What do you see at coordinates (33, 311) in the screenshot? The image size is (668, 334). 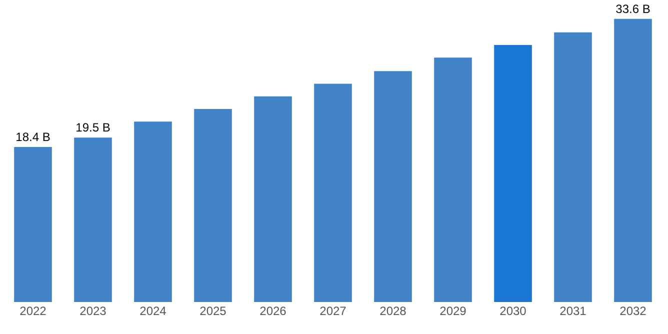 I see `x-tick-label: 2022` at bounding box center [33, 311].